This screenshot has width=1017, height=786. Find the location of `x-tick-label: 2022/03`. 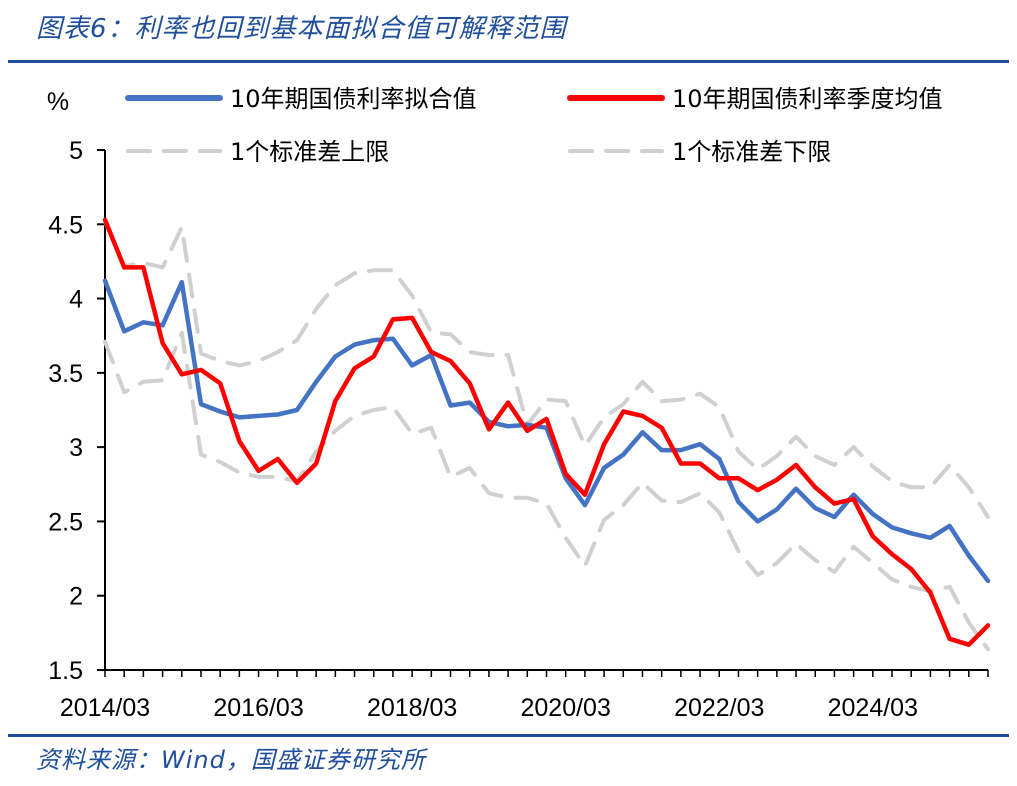

x-tick-label: 2022/03 is located at coordinates (719, 708).